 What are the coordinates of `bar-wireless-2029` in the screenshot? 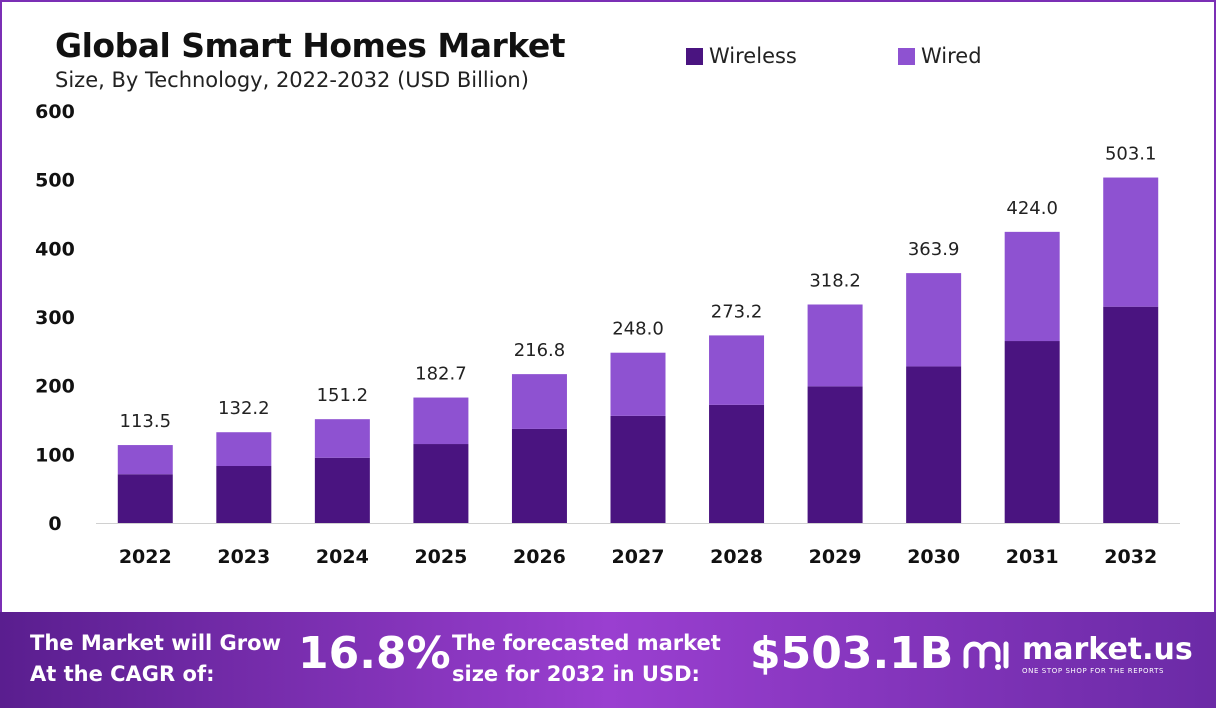 It's located at (835, 454).